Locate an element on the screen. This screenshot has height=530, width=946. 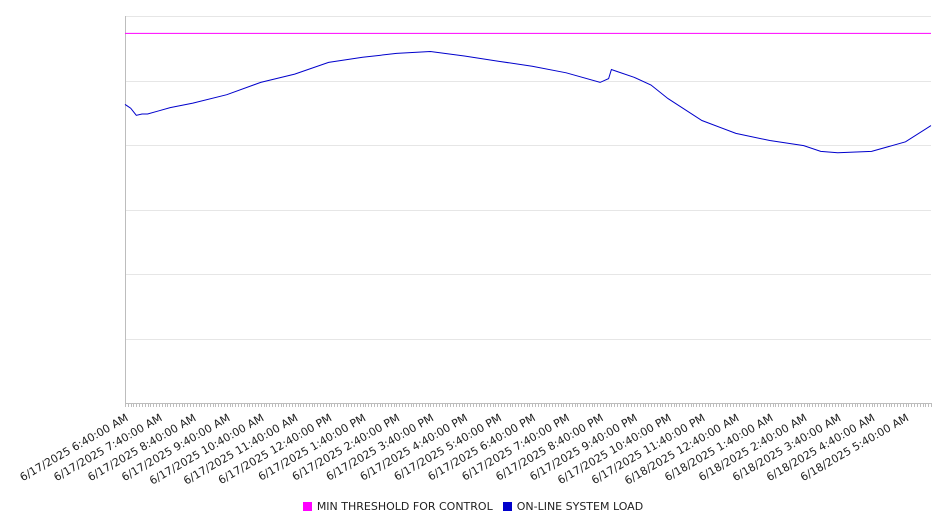
legend-item-system-load: ON-LINE SYSTEM LOAD is located at coordinates (573, 506).